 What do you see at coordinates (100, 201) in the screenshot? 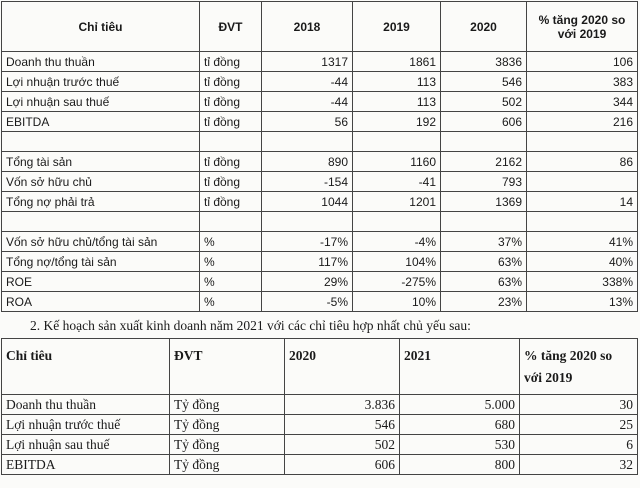
I see `table-cell: Tổng nợ phải trả` at bounding box center [100, 201].